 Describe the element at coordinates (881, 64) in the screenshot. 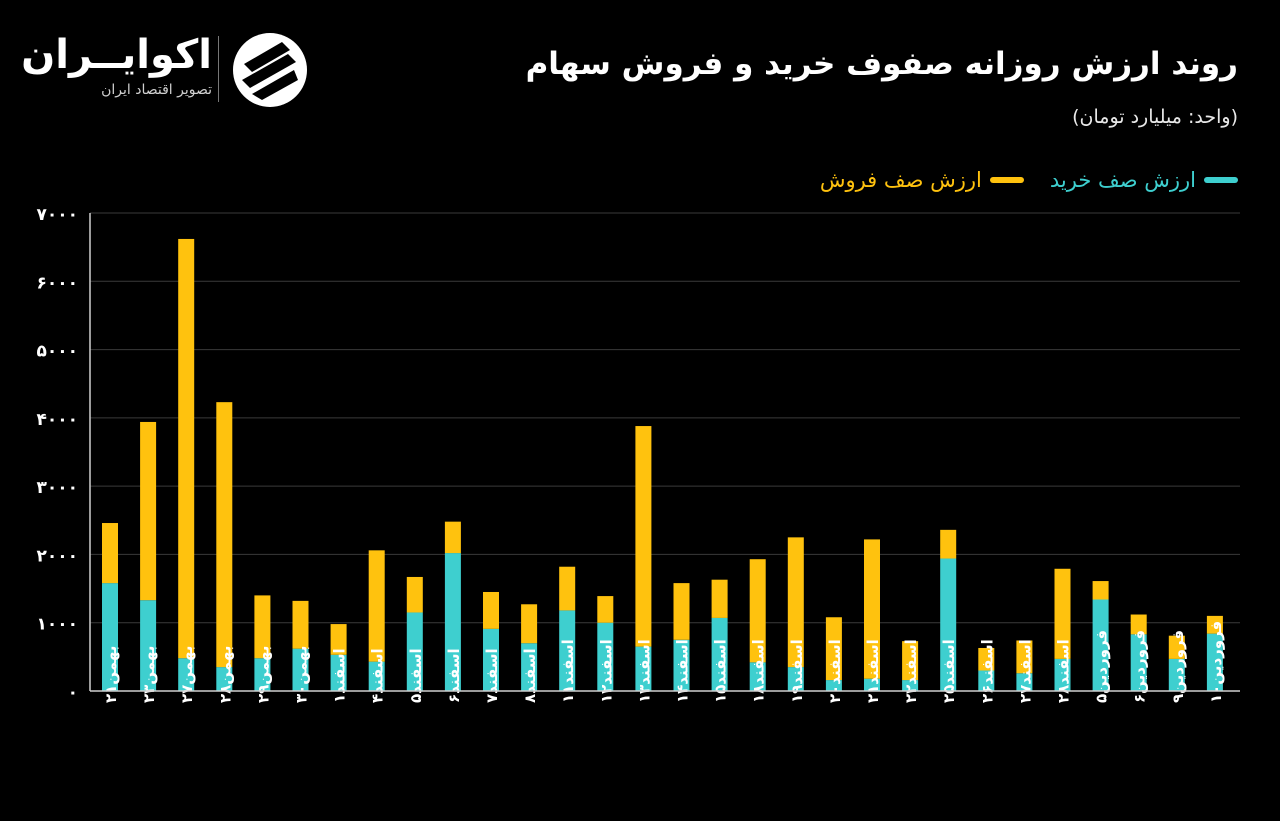

I see `chart-title: روند ارزش روزانه صفوف خرید و فروش سهام` at that location.